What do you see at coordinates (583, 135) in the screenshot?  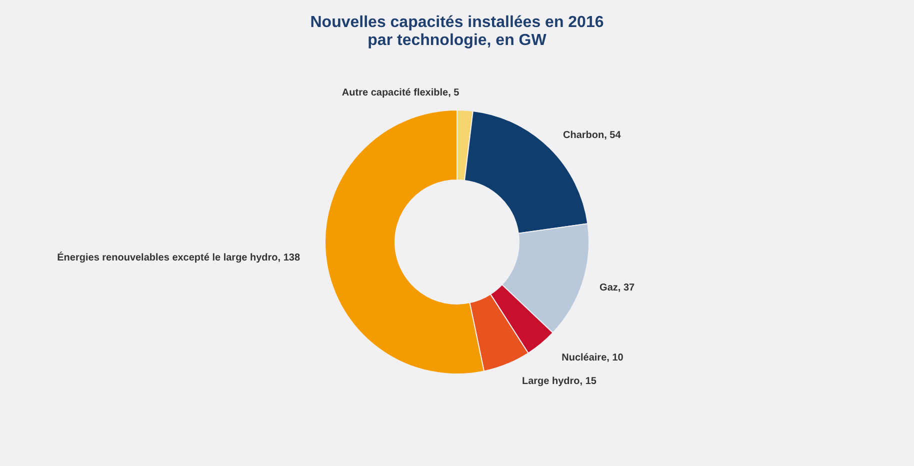 I see `slice-label: Charbon` at bounding box center [583, 135].